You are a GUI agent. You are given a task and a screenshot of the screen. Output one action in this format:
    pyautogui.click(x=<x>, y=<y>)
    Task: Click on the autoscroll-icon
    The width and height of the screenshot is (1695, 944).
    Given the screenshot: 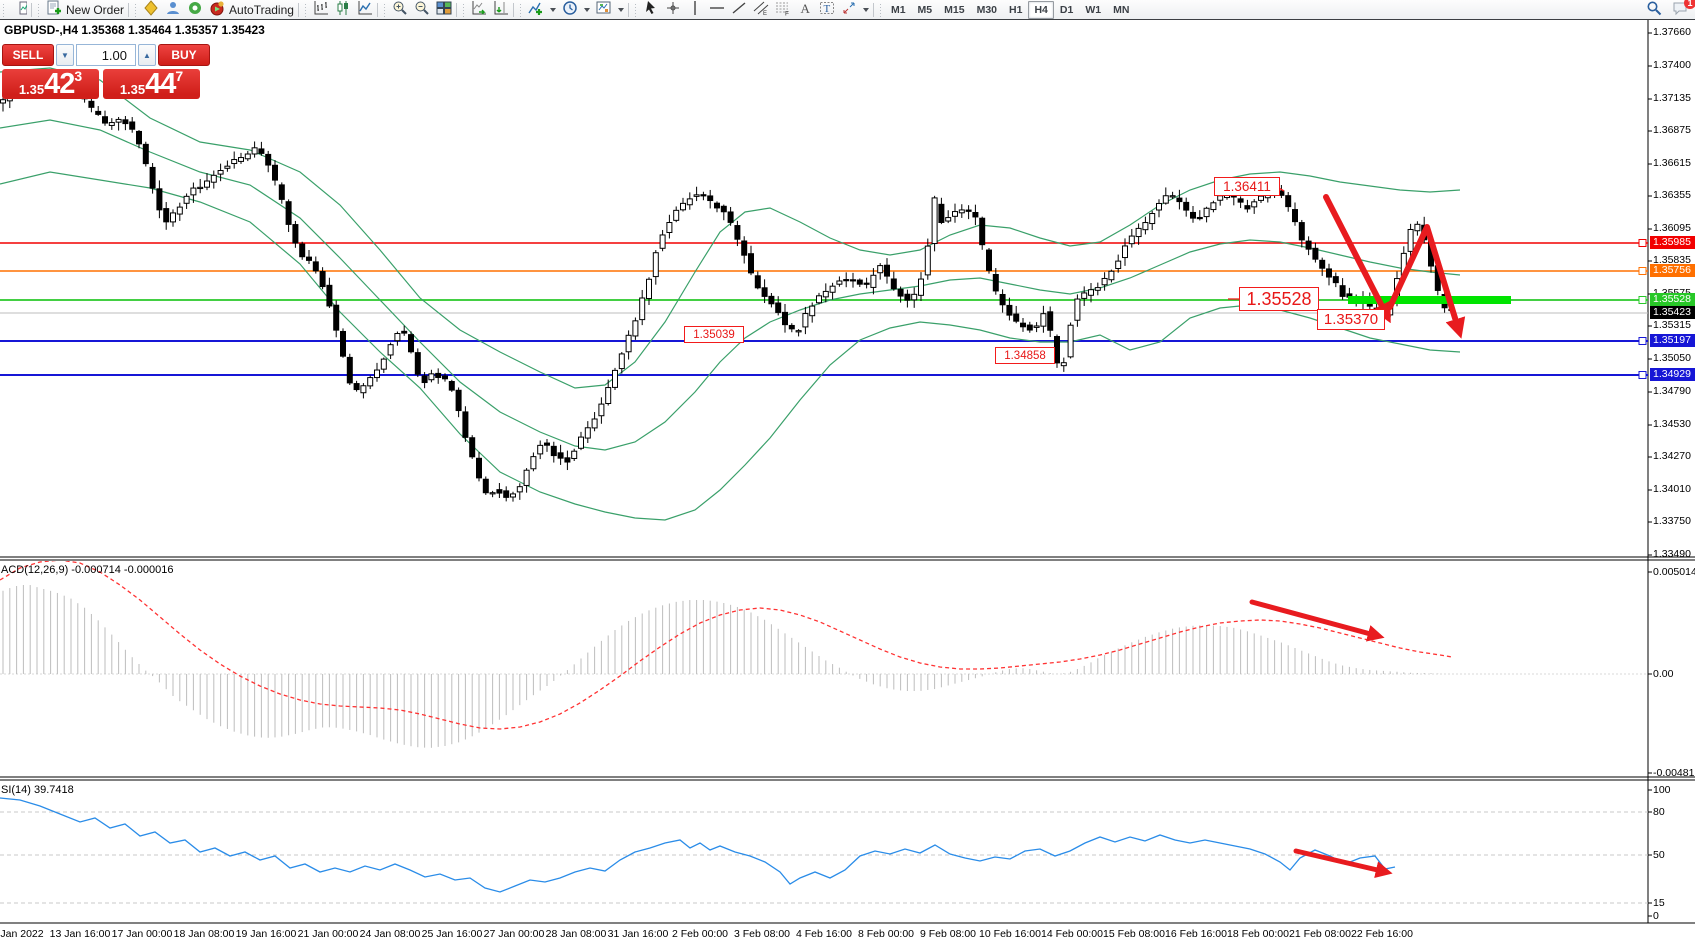 What is the action you would take?
    pyautogui.click(x=479, y=9)
    